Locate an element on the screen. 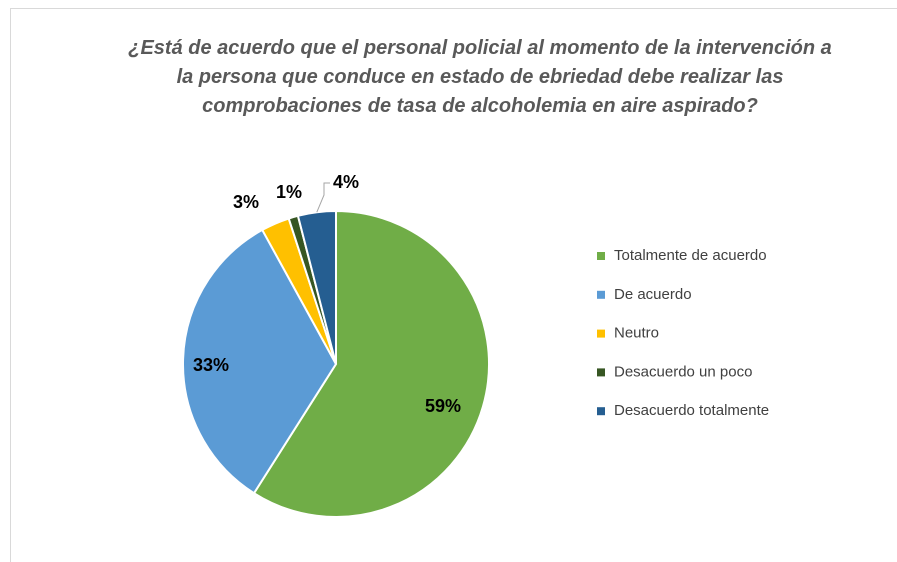  data-label: 3% is located at coordinates (246, 202).